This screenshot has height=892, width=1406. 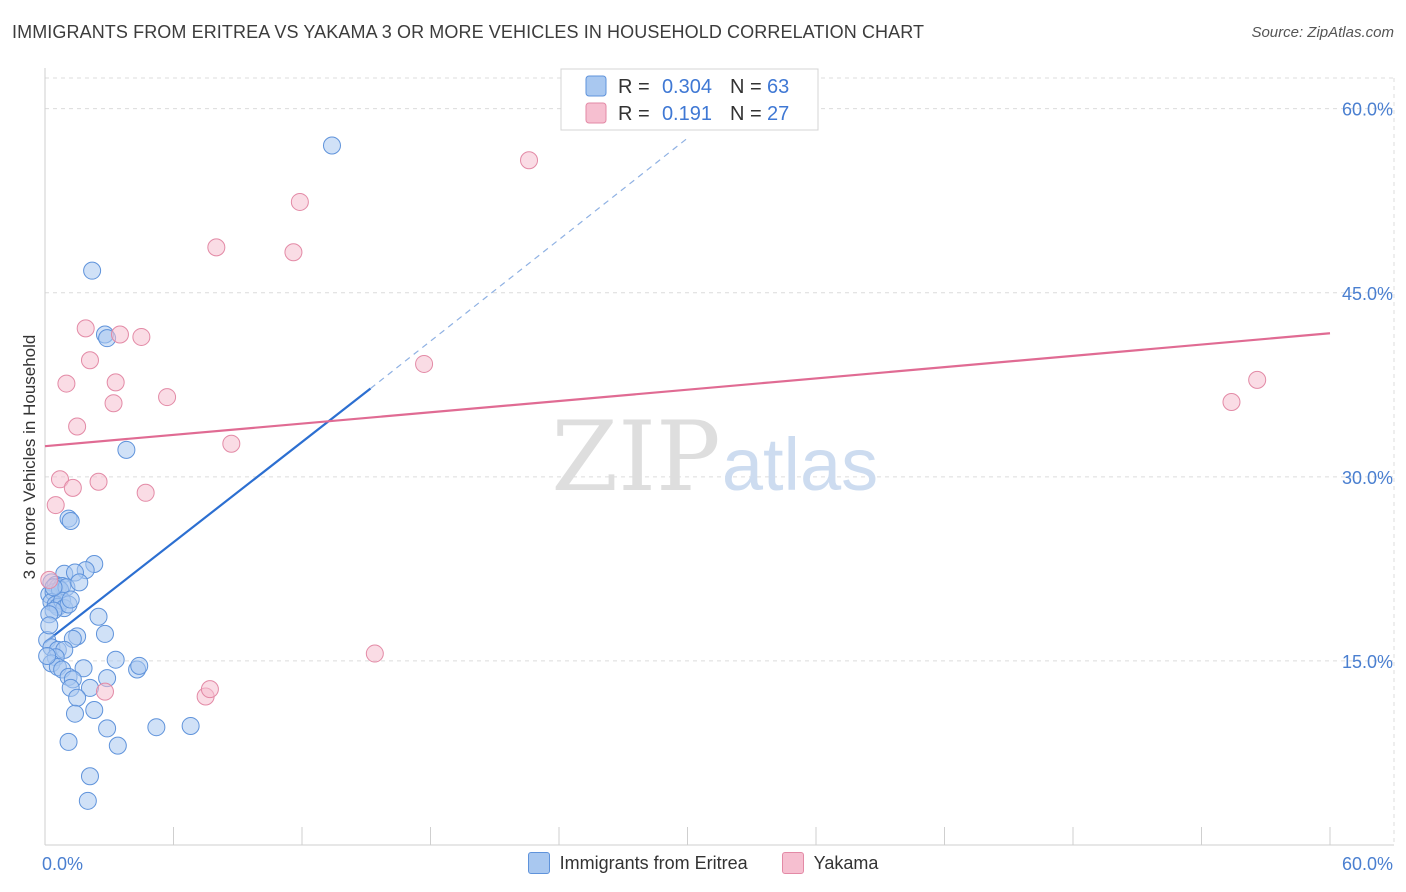 I want to click on trend-line-eritrea-extension, so click(x=529, y=263).